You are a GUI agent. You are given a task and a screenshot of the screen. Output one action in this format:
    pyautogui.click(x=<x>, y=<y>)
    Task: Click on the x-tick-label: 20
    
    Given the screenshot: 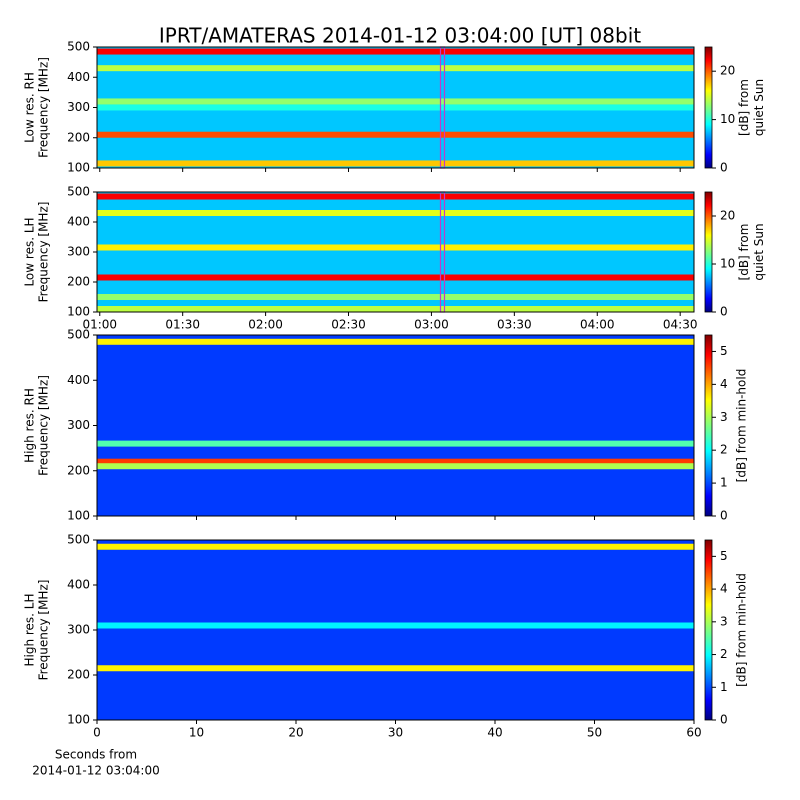 What is the action you would take?
    pyautogui.click(x=295, y=733)
    